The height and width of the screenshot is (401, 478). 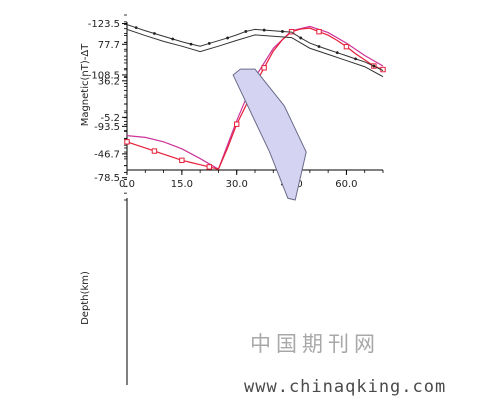 What do you see at coordinates (110, 95) in the screenshot?
I see `magnetic-y-ticks: 77.7 36.2 -5.2 -46.7` at bounding box center [110, 95].